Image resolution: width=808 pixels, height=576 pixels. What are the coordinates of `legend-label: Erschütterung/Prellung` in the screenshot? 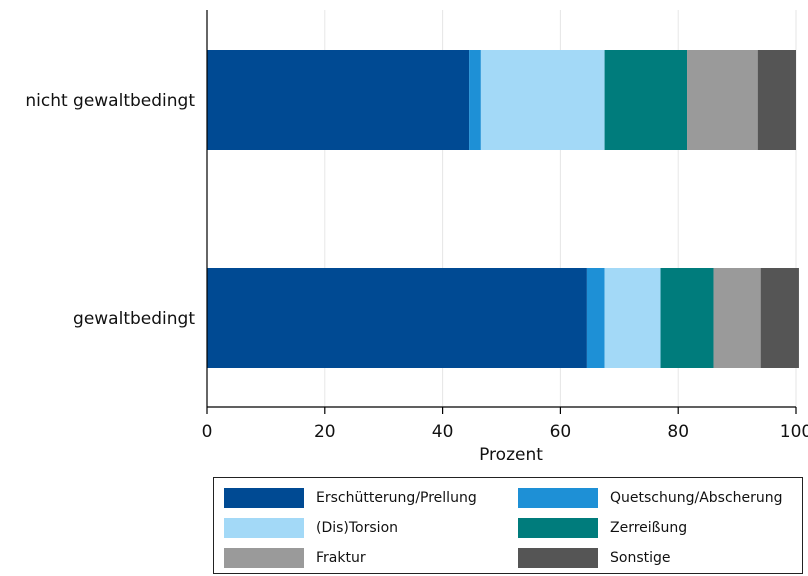 It's located at (396, 498).